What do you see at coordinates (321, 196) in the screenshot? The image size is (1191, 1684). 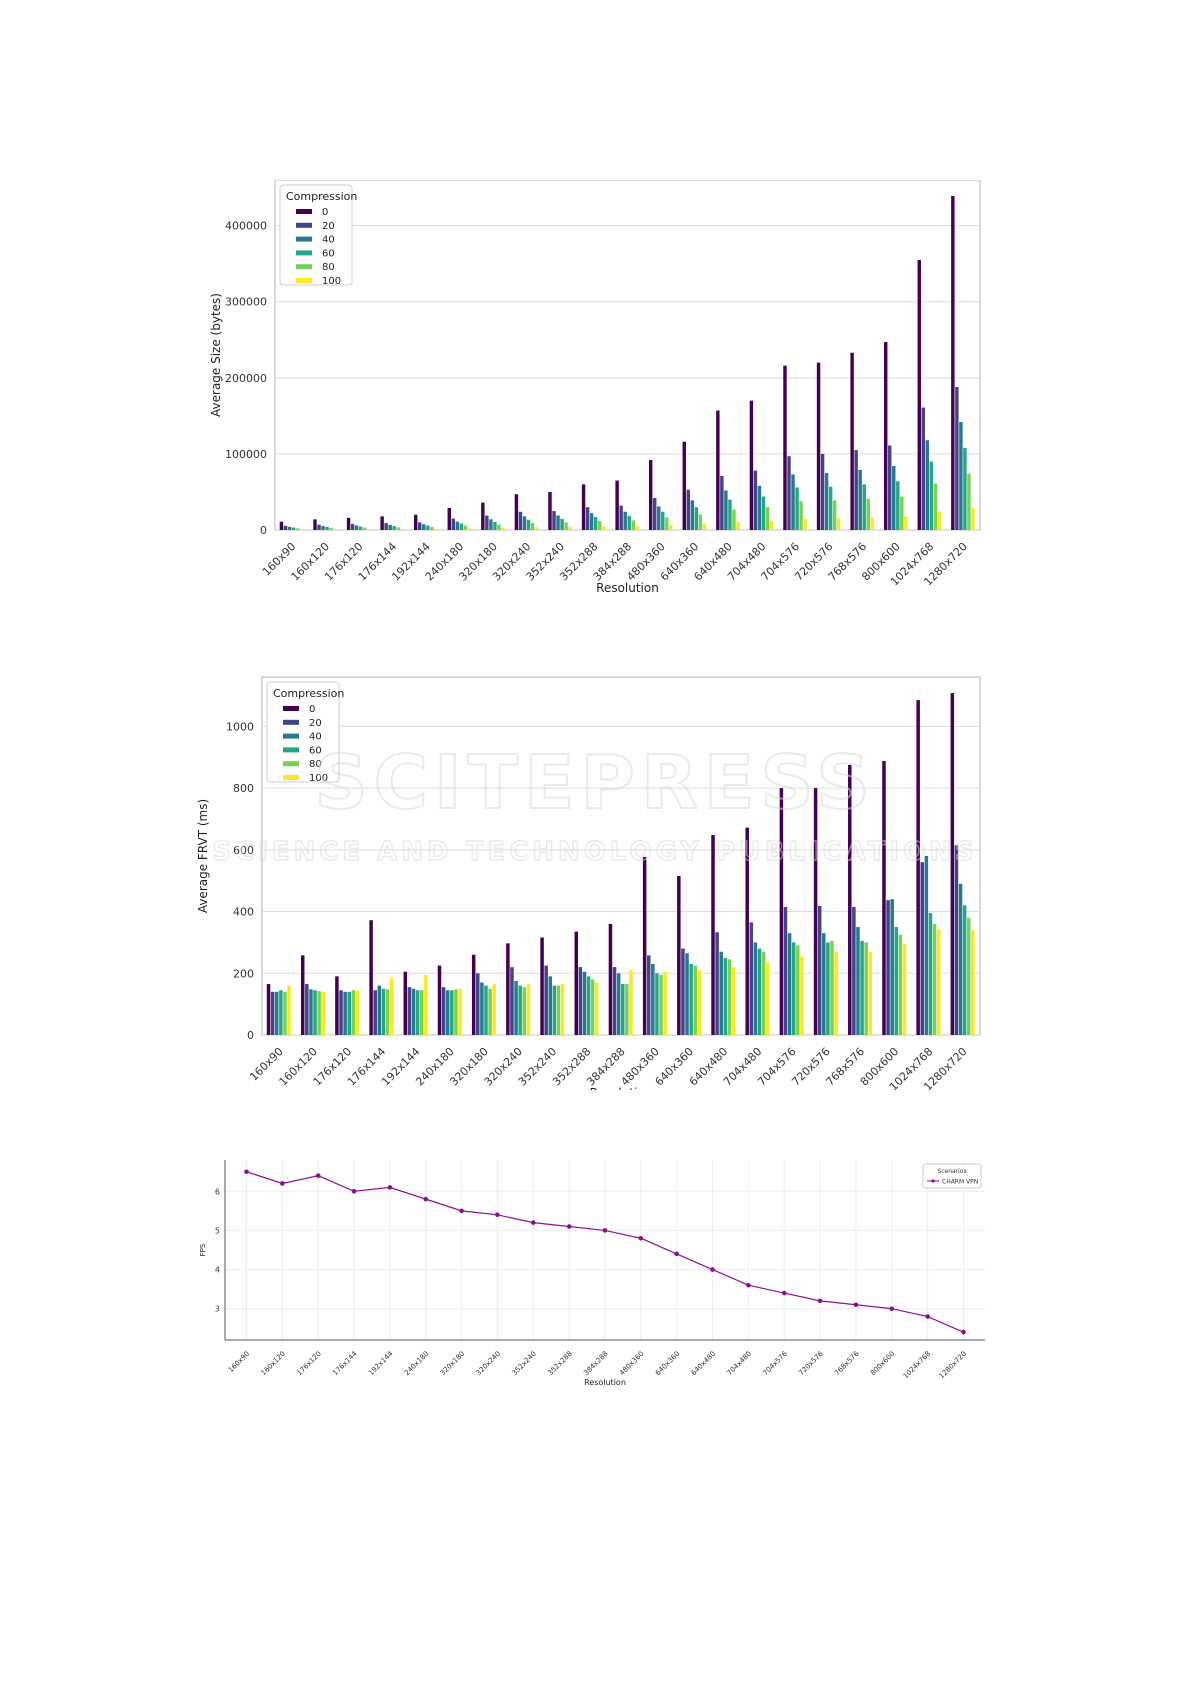 I see `legend-title: Compression` at bounding box center [321, 196].